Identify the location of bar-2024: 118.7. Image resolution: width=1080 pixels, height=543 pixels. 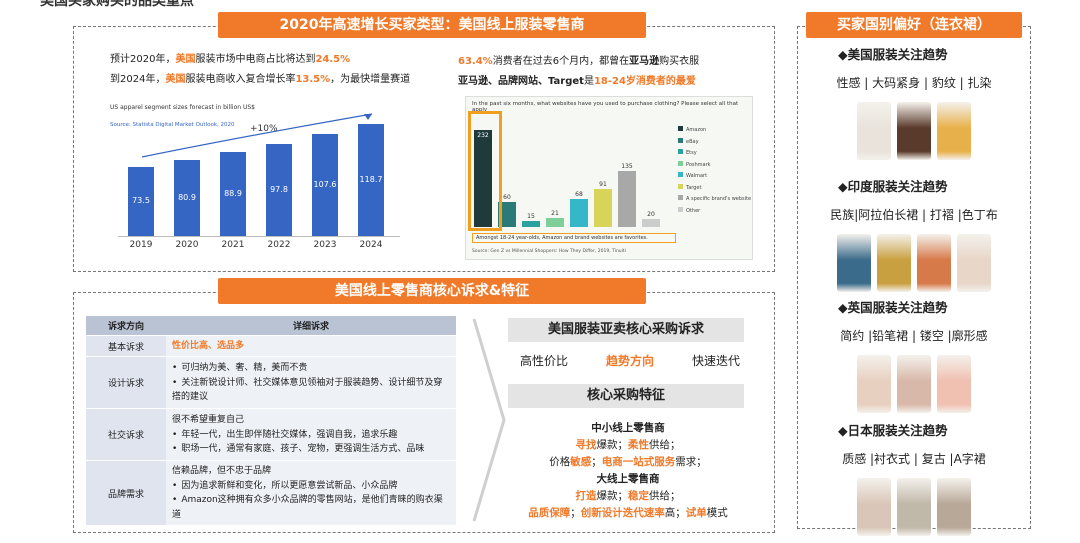
(371, 179).